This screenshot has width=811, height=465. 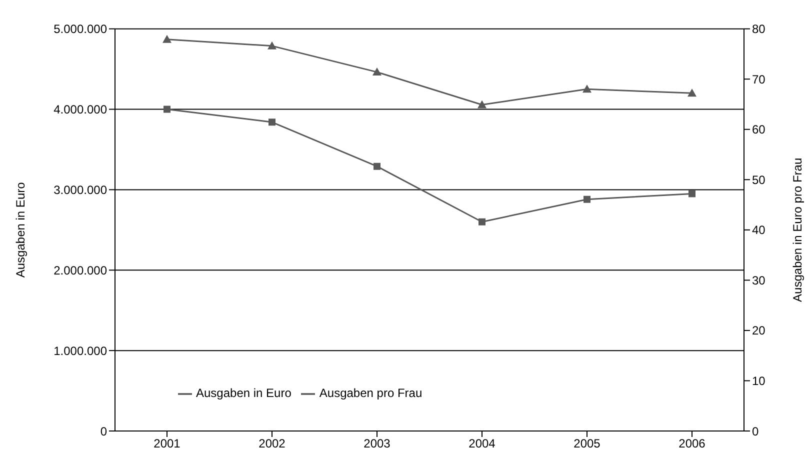 What do you see at coordinates (482, 443) in the screenshot?
I see `x-tick-label: 2004` at bounding box center [482, 443].